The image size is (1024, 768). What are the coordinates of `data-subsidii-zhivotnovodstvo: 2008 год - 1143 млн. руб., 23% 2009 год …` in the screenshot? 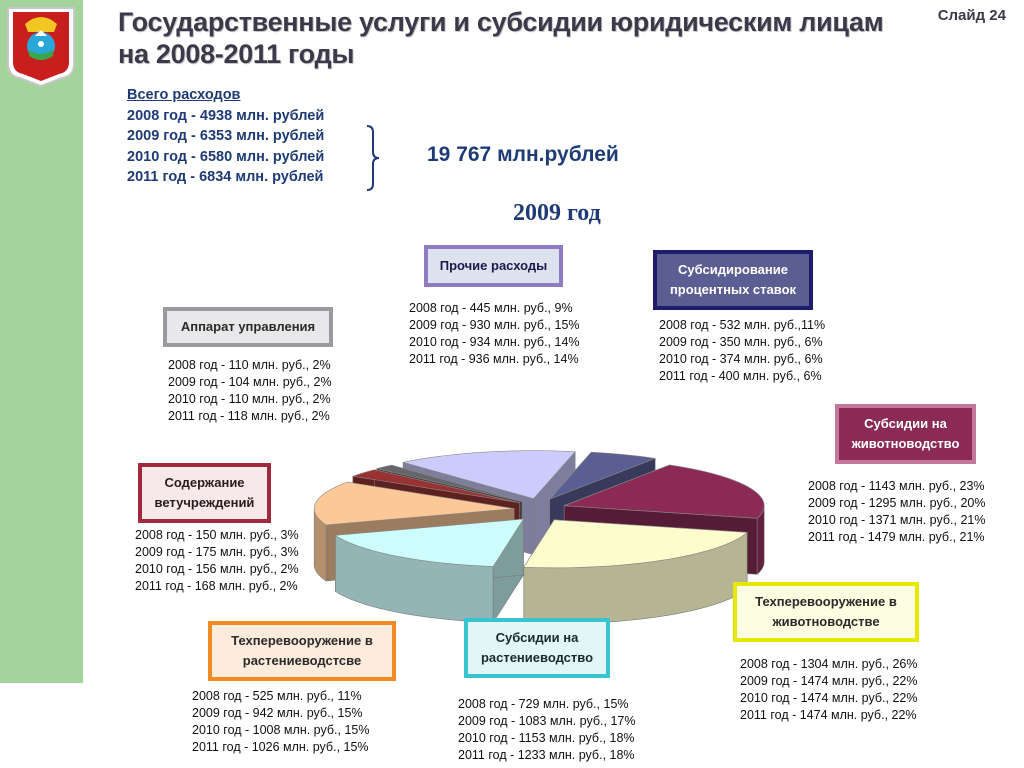 It's located at (896, 512).